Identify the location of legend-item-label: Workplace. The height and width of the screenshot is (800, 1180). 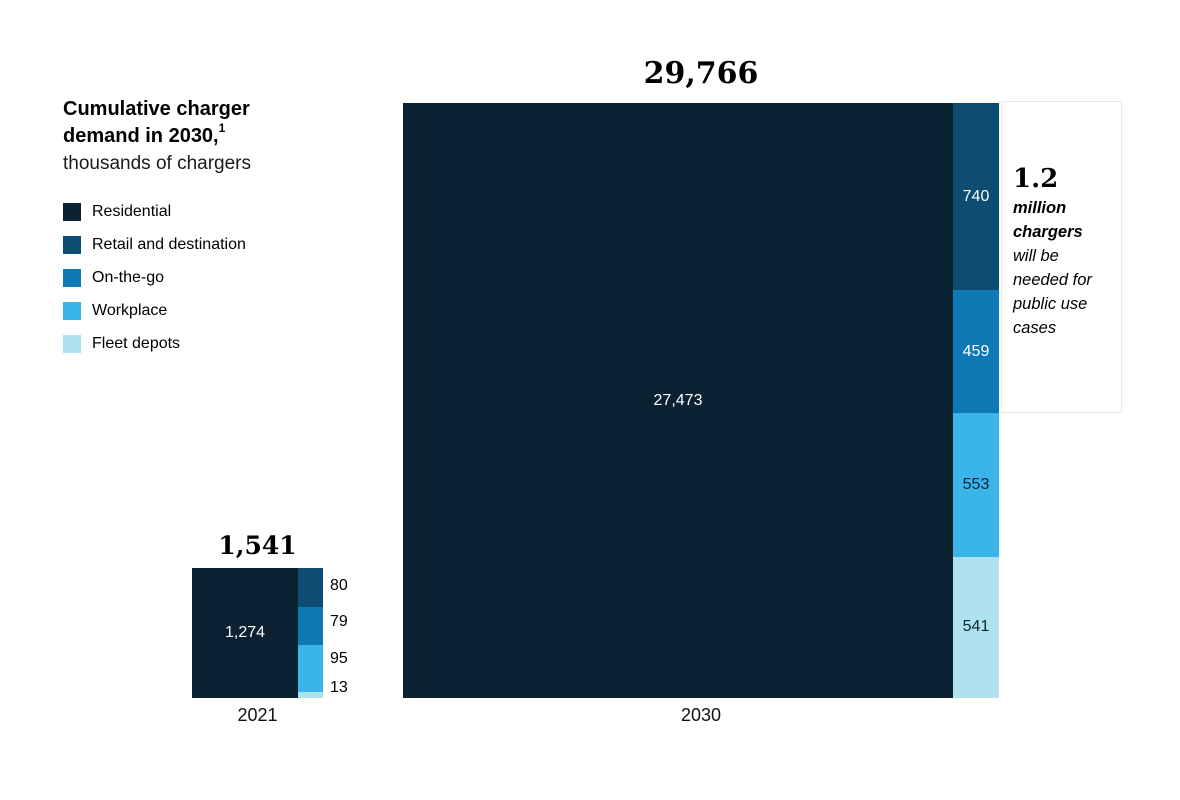
(130, 310).